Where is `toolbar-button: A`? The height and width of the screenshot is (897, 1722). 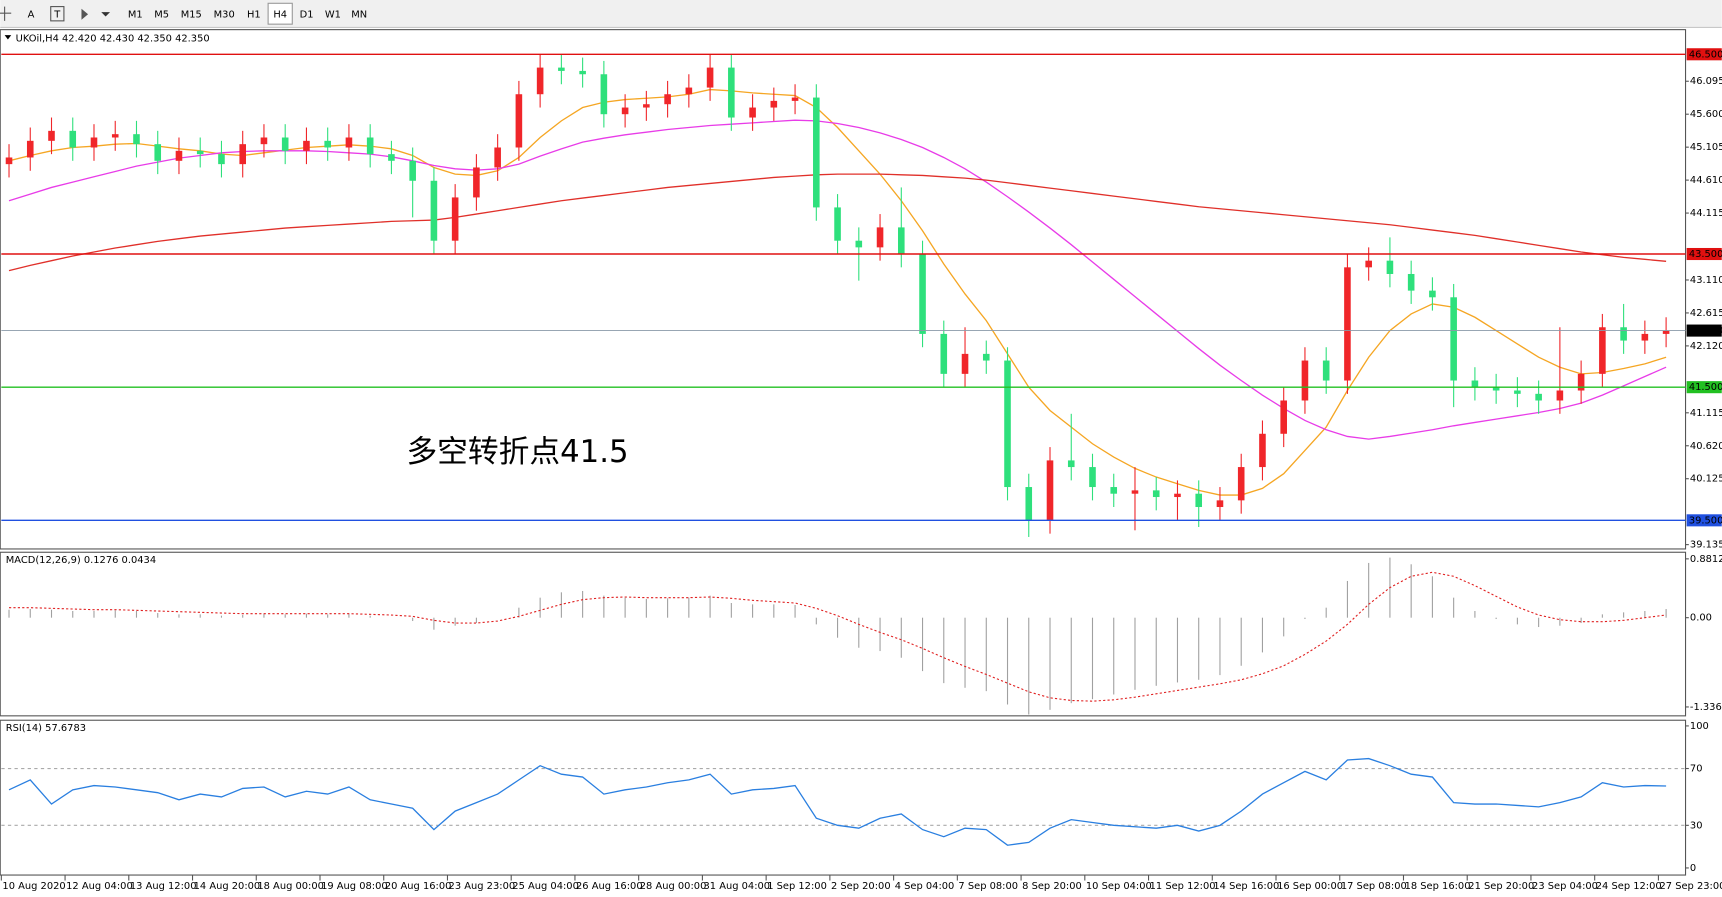 toolbar-button: A is located at coordinates (31, 14).